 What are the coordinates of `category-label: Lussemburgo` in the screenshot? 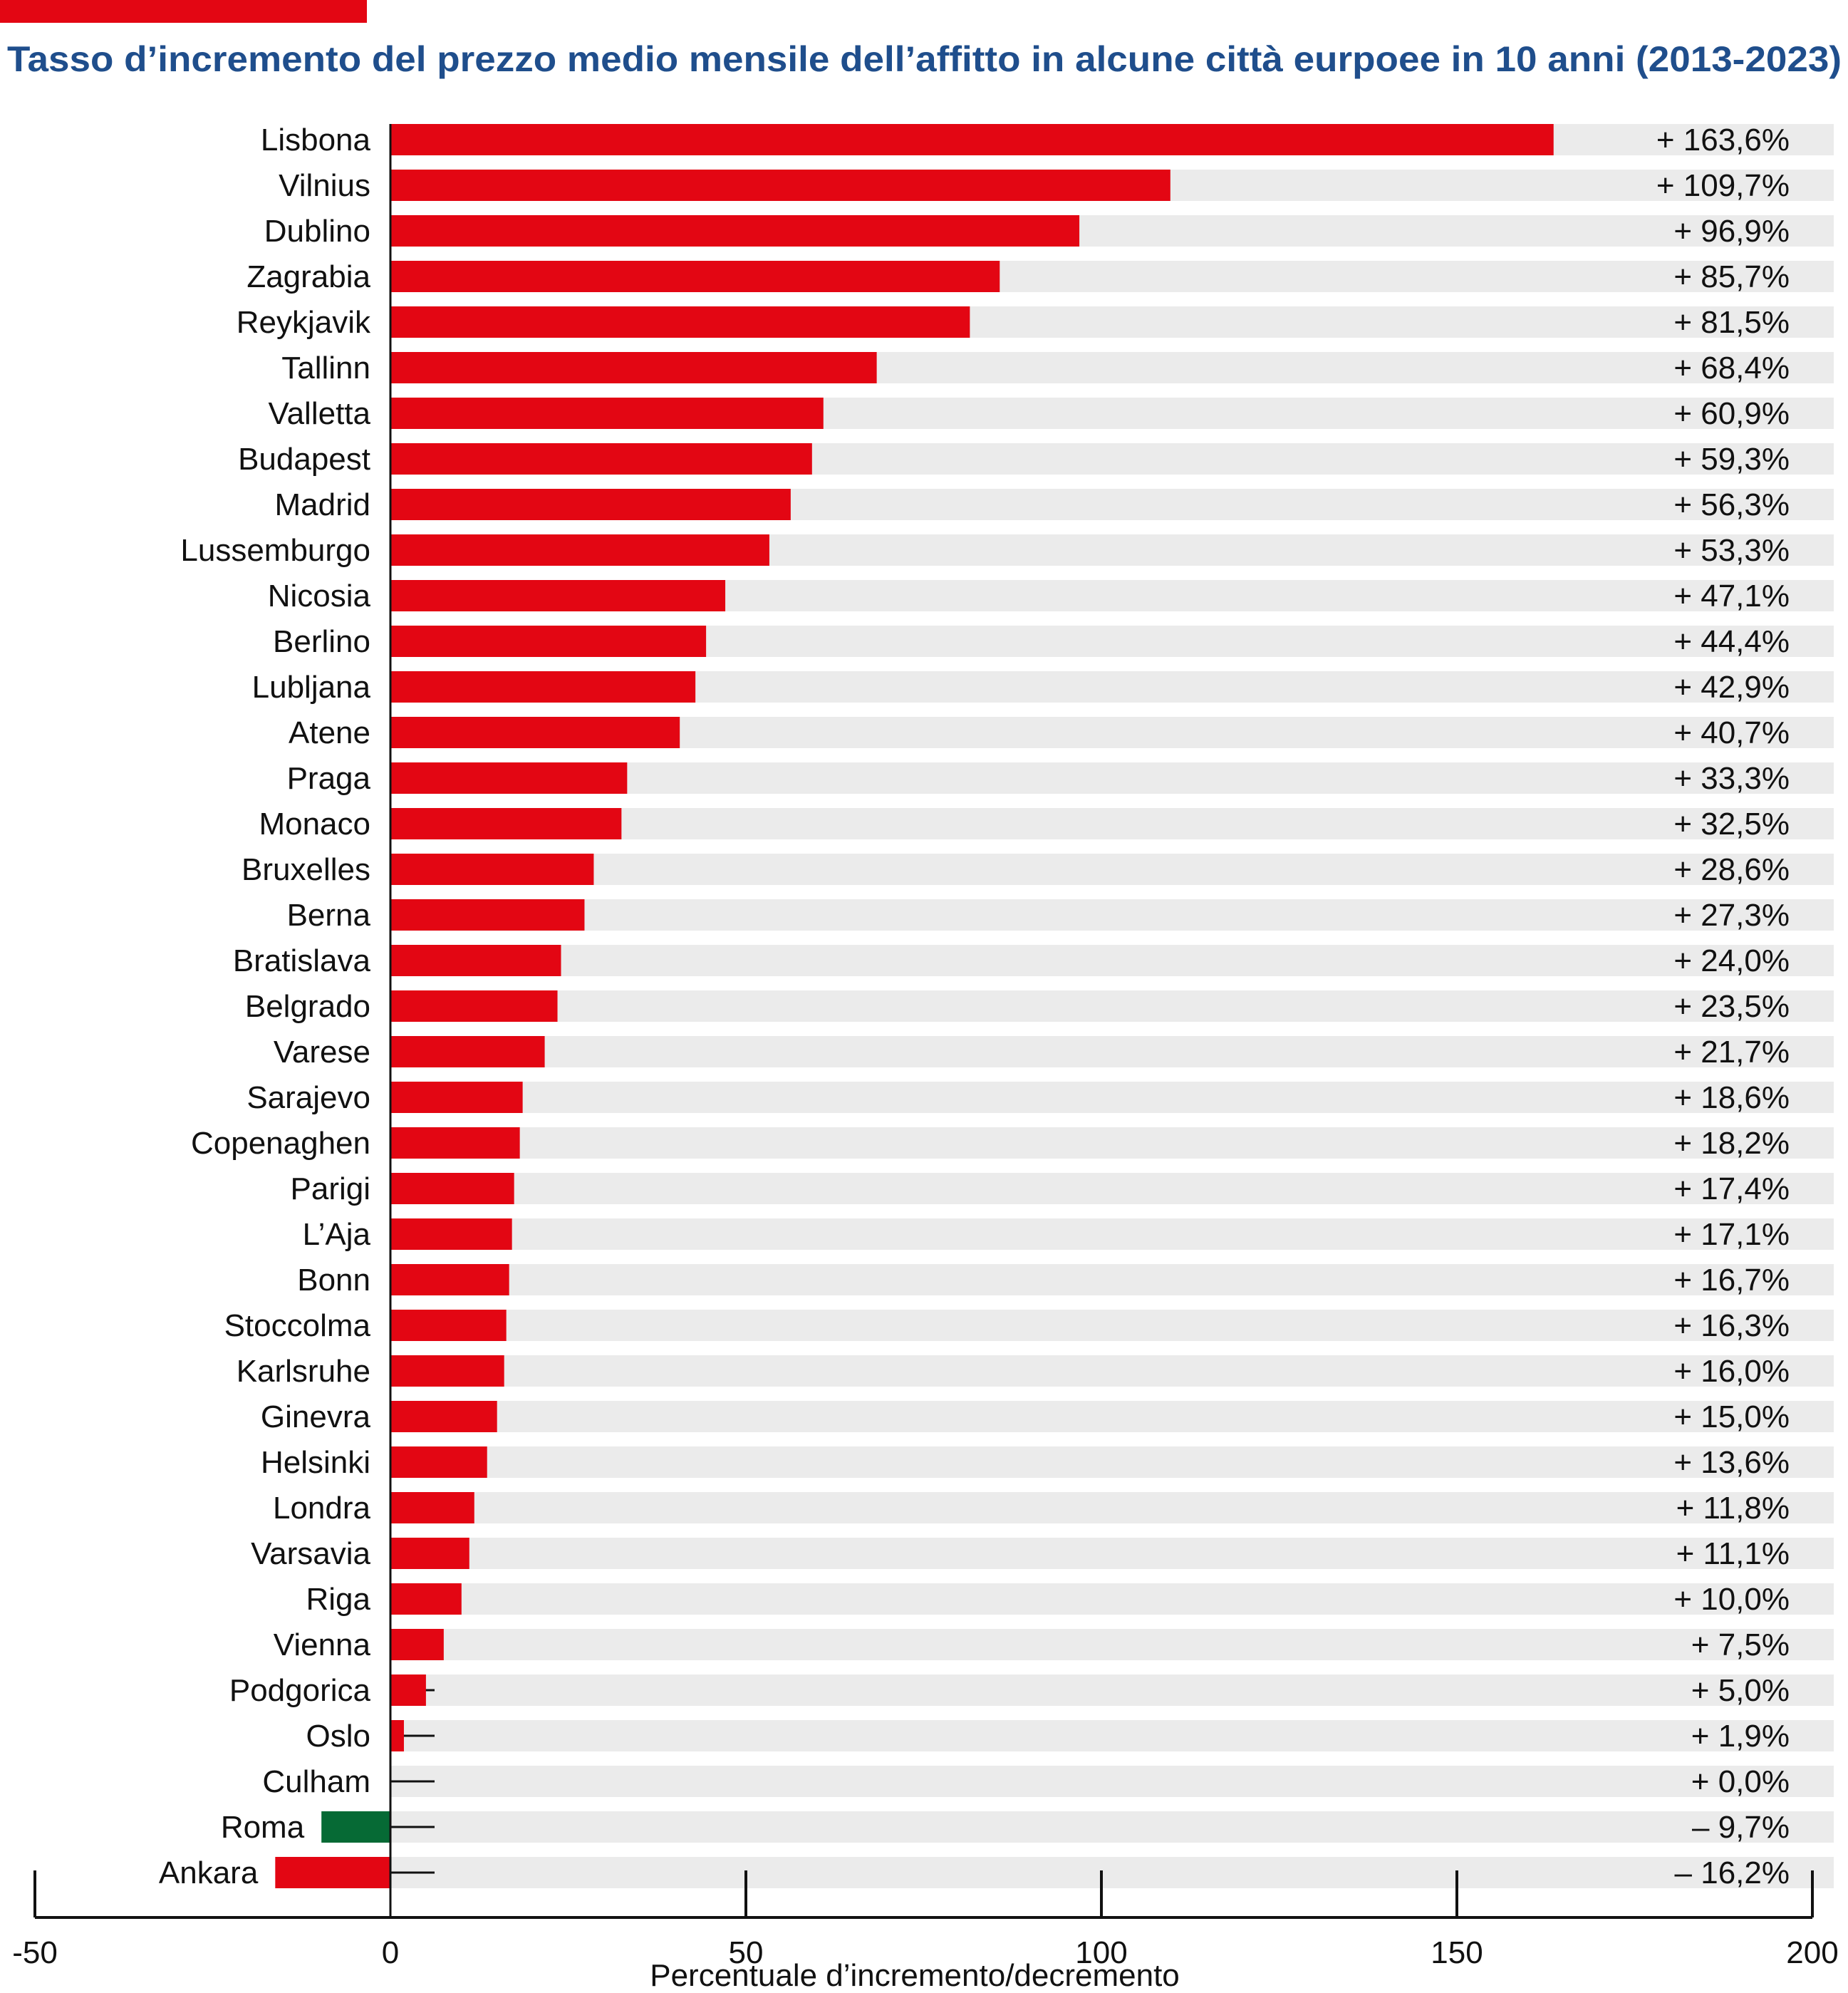 It's located at (275, 550).